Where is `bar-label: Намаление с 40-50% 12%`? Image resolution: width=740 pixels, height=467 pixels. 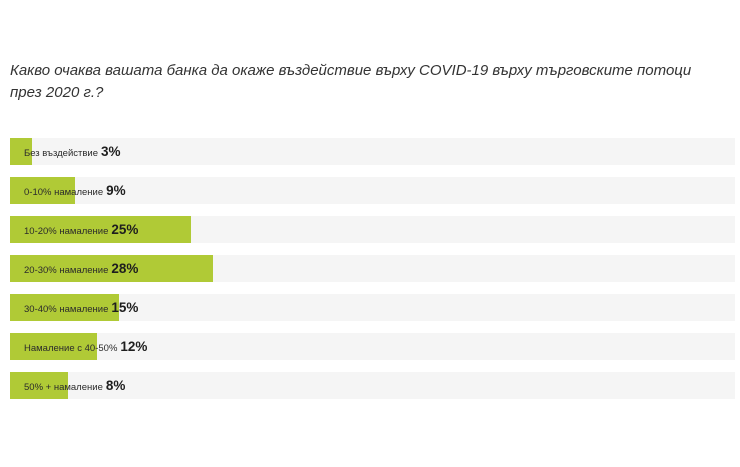
bar-label: Намаление с 40-50% 12% is located at coordinates (85, 346).